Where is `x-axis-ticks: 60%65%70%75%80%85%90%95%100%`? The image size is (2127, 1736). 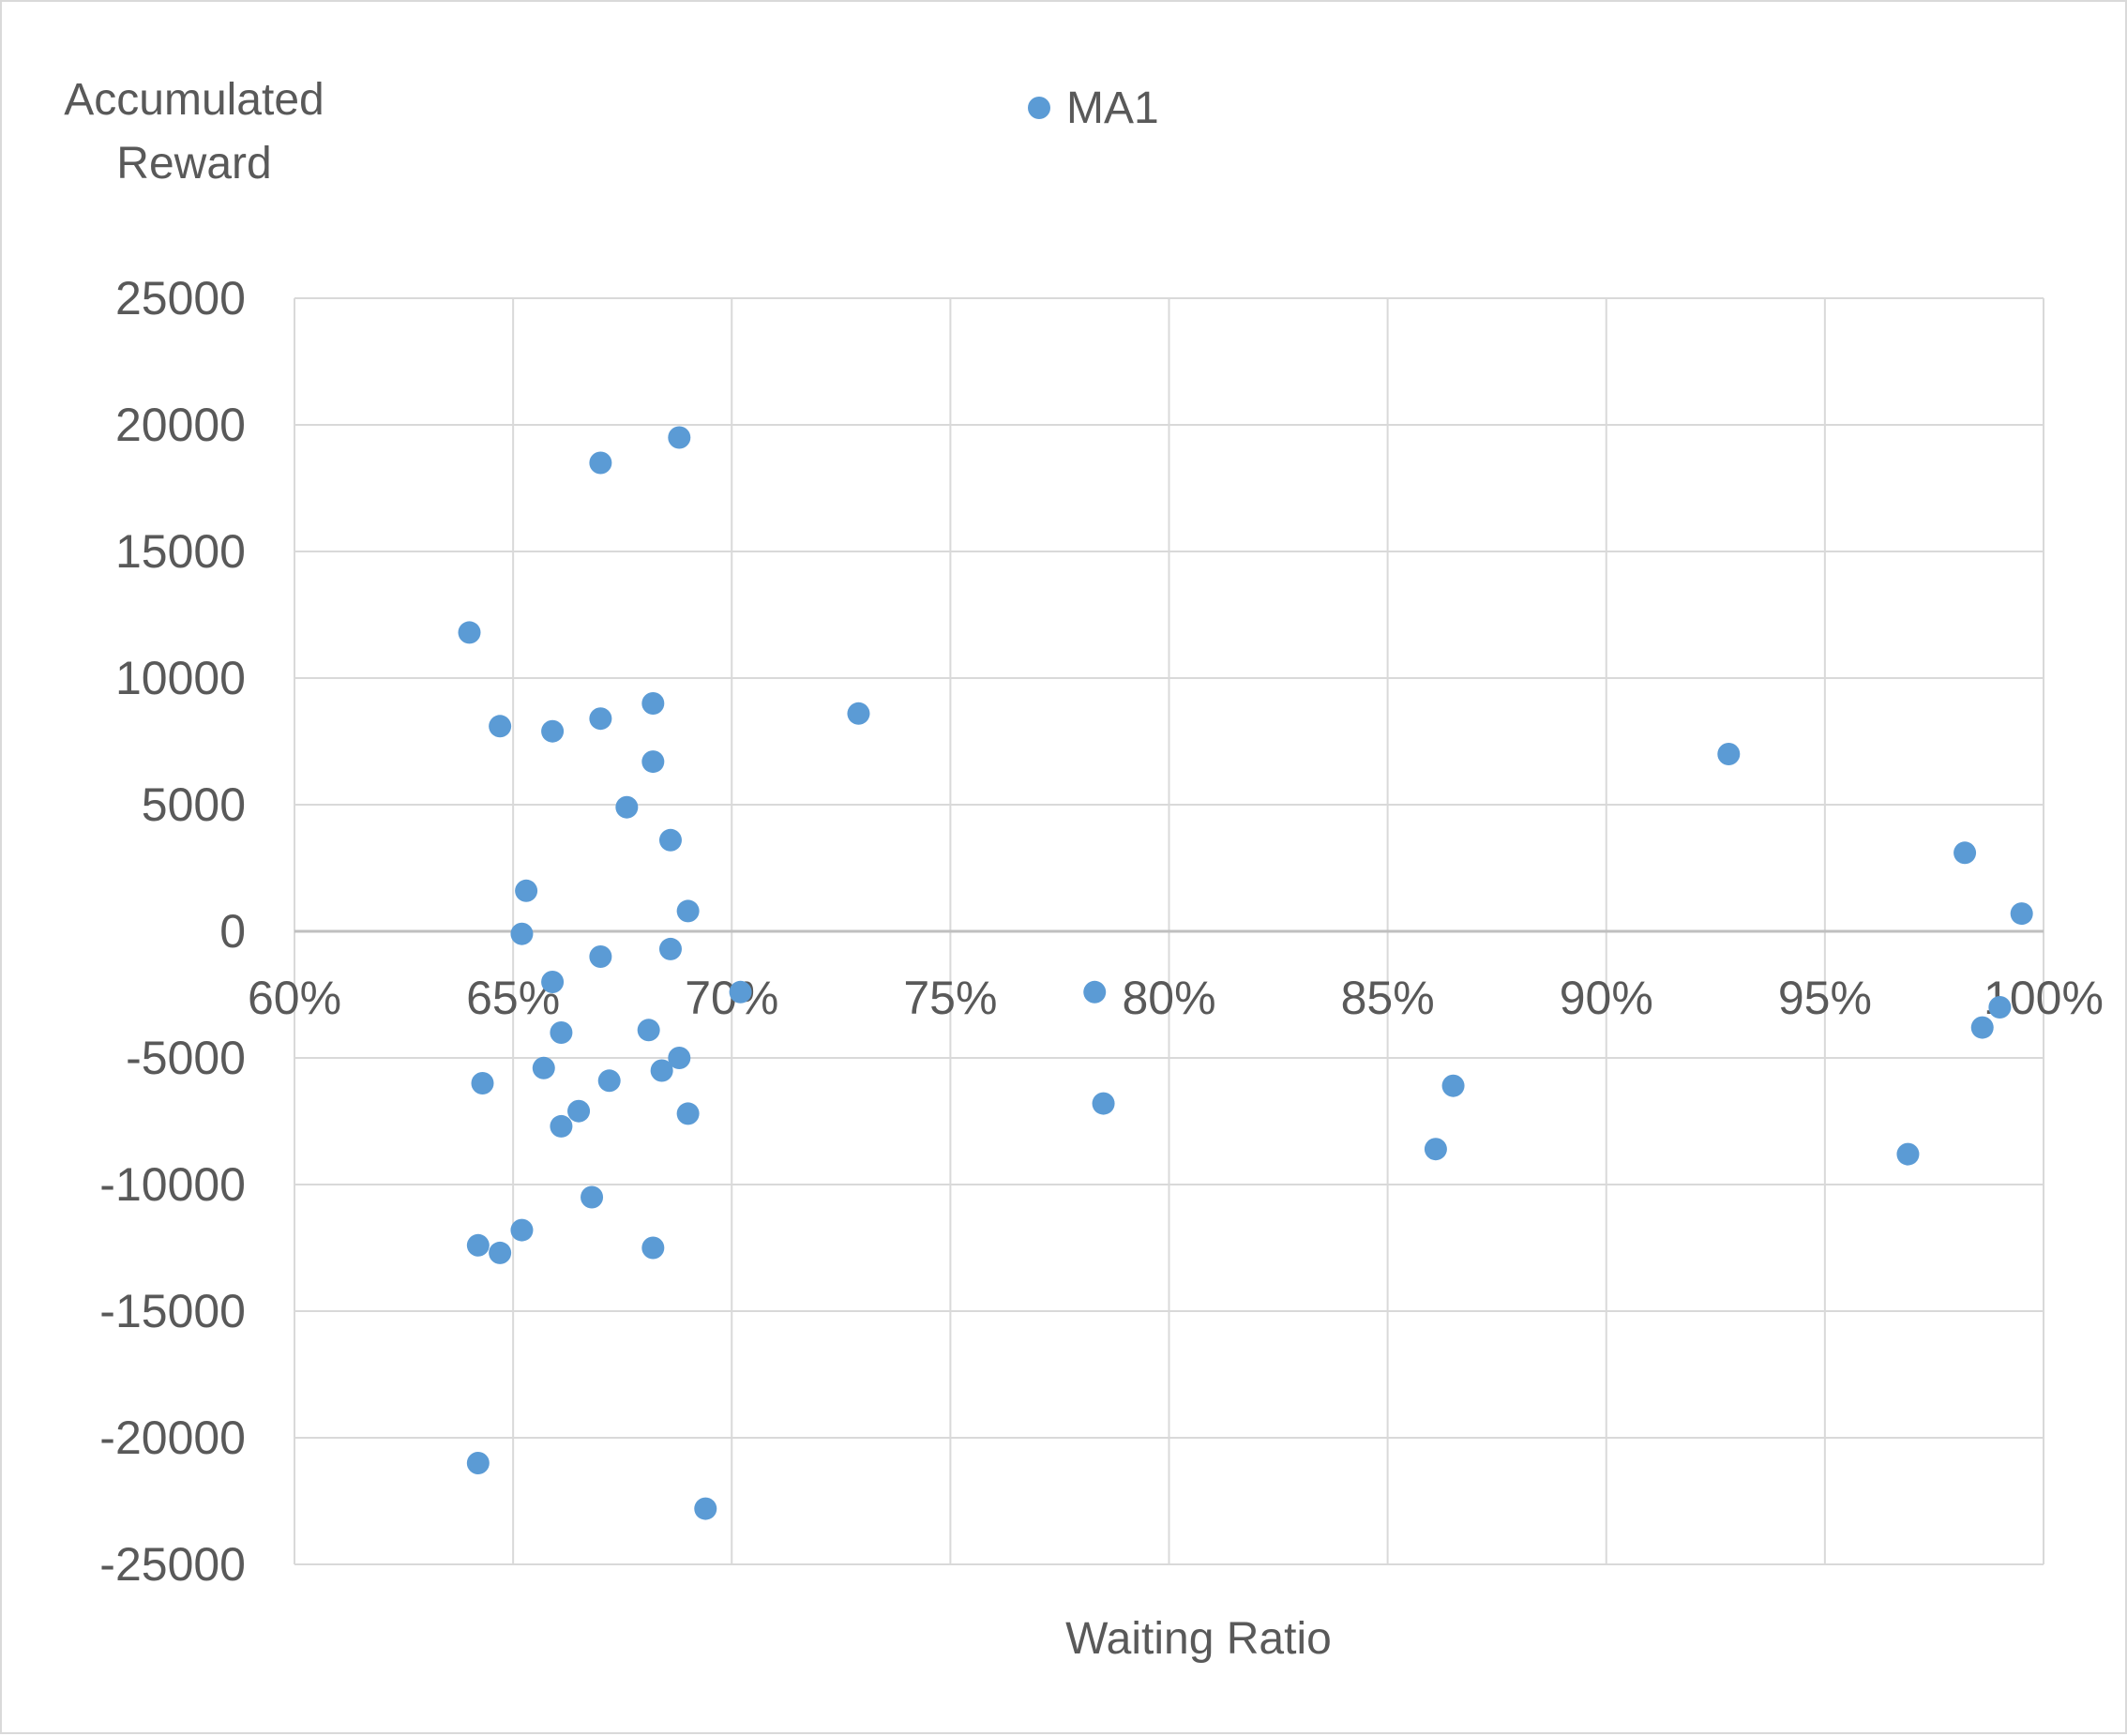 x-axis-ticks: 60%65%70%75%80%85%90%95%100% is located at coordinates (1176, 998).